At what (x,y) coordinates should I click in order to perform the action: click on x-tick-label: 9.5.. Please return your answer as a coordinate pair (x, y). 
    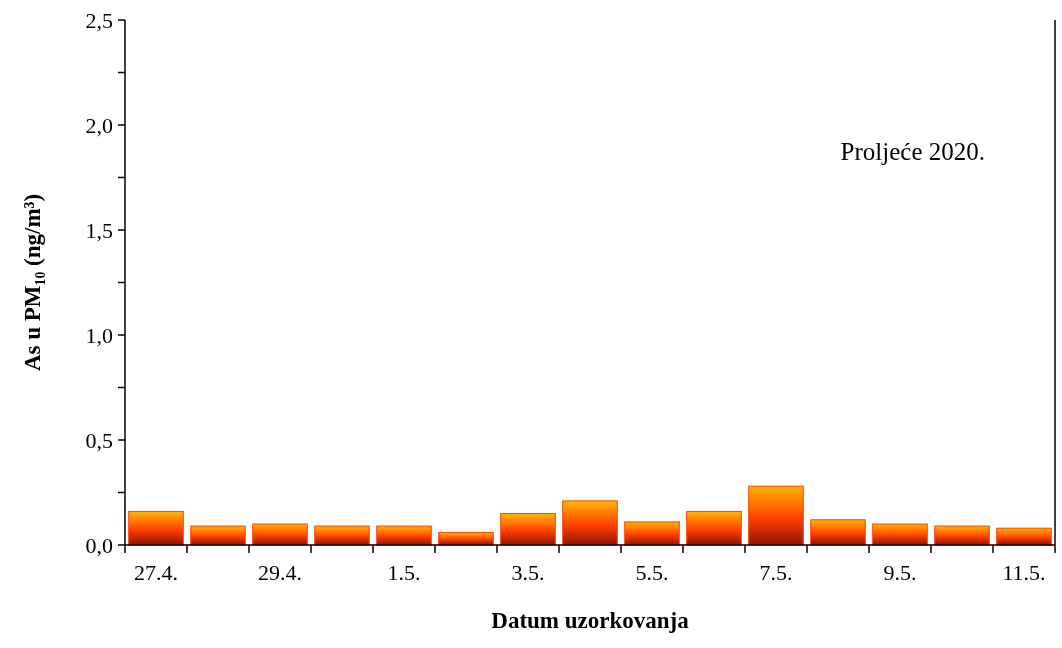
    Looking at the image, I should click on (900, 572).